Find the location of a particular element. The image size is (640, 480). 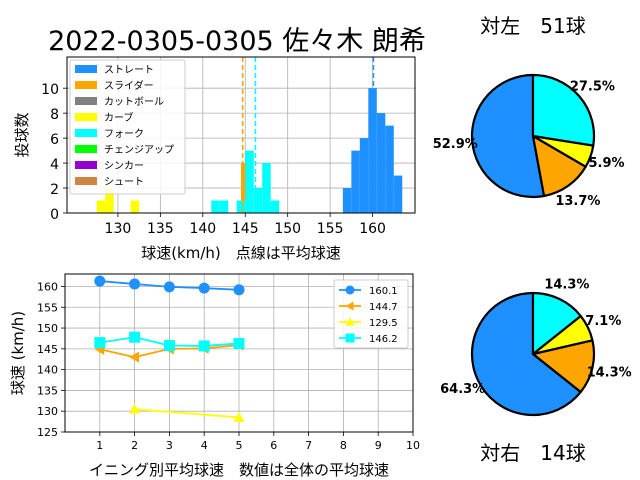

y-tick-label: 4 is located at coordinates (54, 165).